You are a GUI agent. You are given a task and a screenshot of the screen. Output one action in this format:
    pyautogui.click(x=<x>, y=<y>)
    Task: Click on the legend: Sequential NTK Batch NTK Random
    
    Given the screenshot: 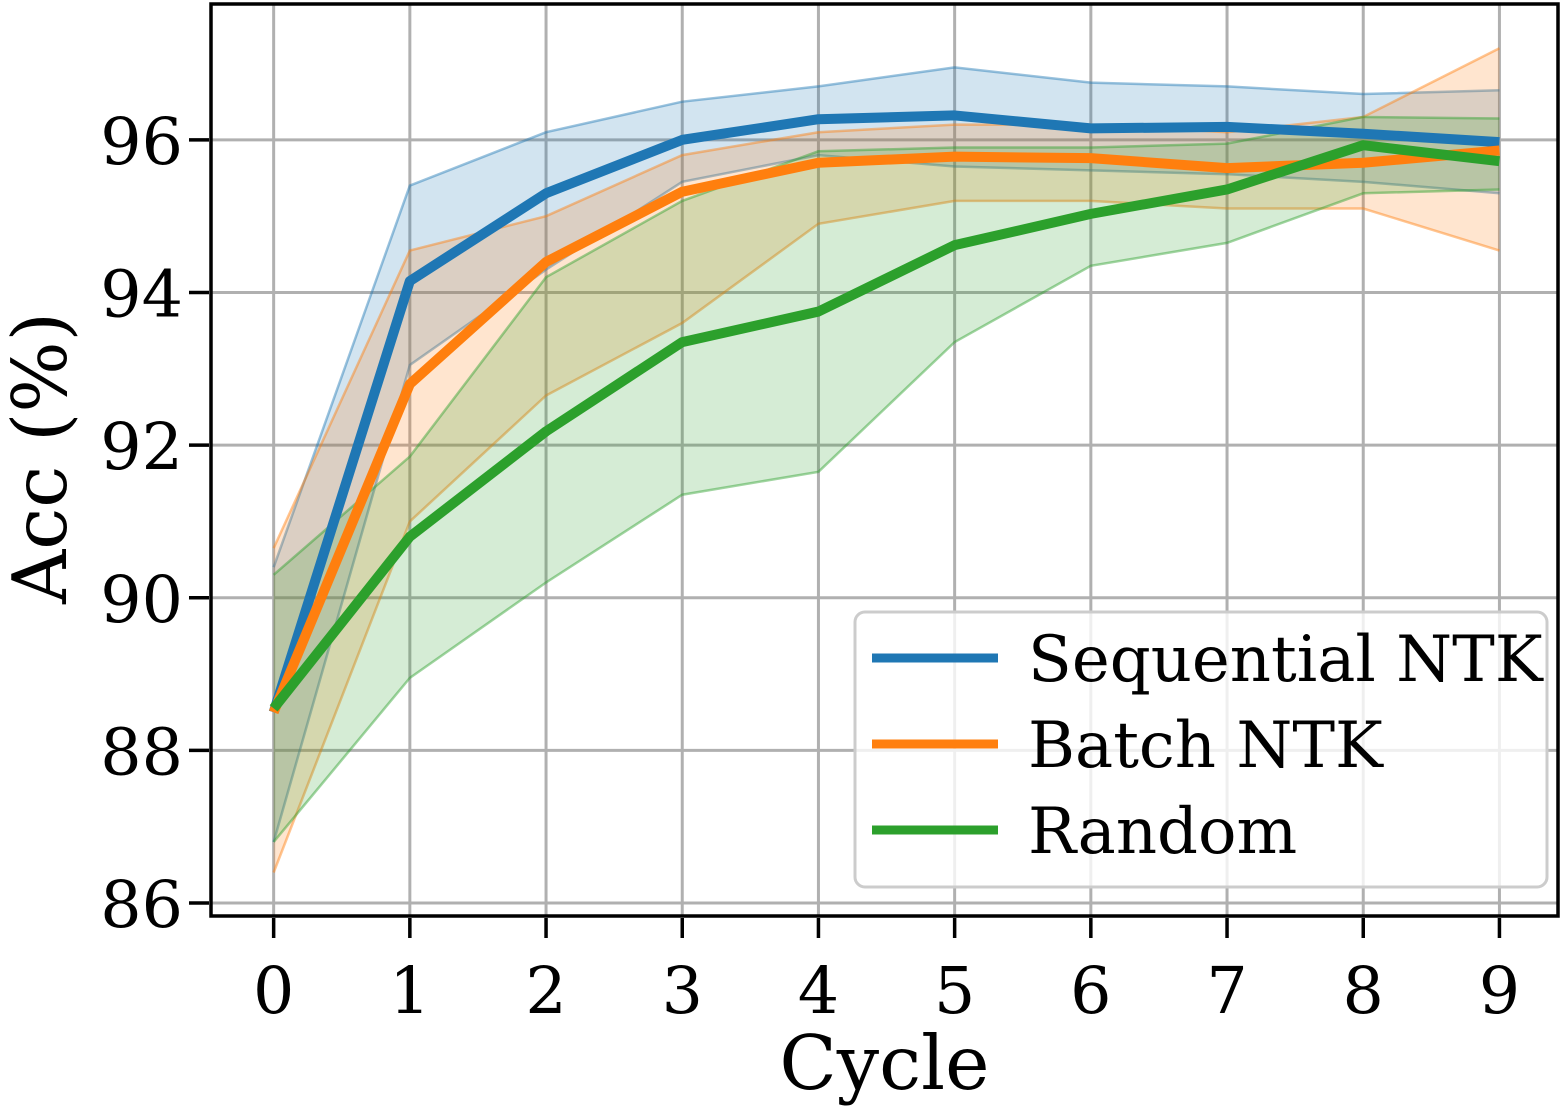 What is the action you would take?
    pyautogui.click(x=1201, y=749)
    